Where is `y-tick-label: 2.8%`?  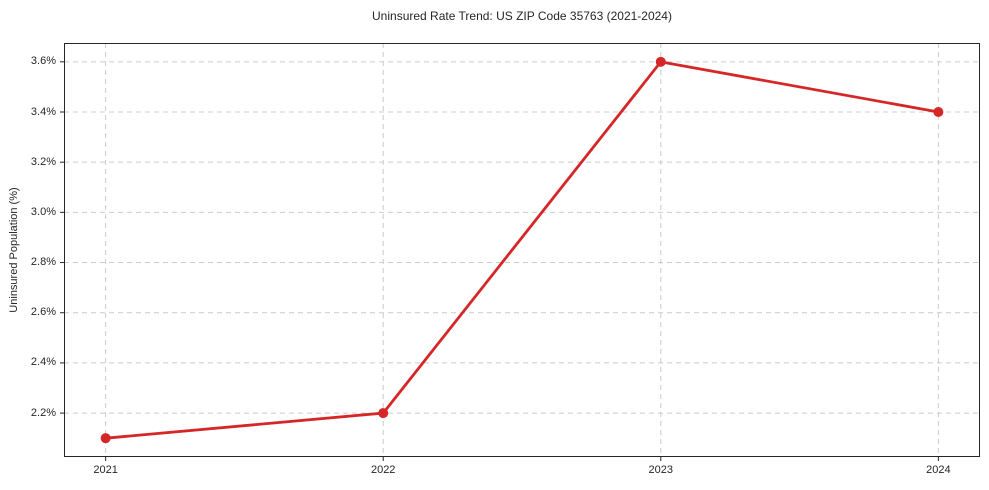
y-tick-label: 2.8% is located at coordinates (43, 262).